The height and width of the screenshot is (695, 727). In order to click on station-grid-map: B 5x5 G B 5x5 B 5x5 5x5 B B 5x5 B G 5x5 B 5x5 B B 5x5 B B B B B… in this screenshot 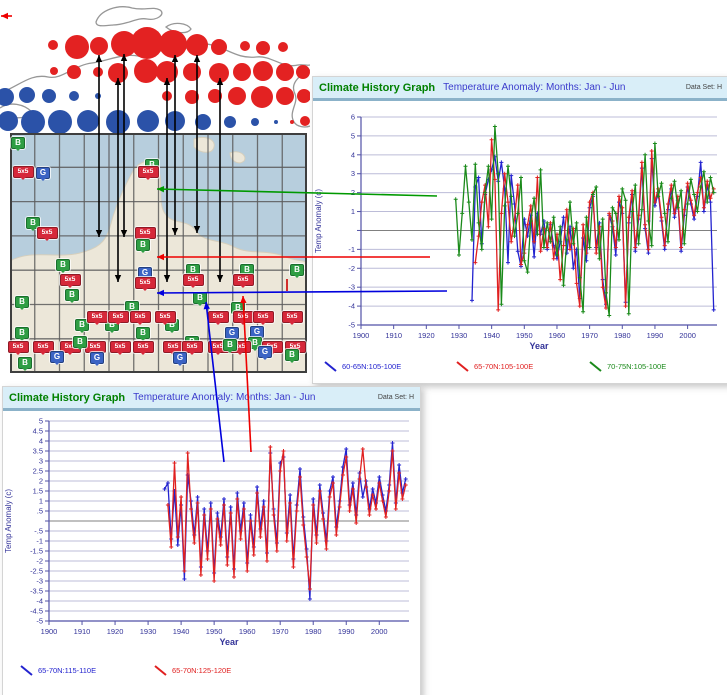, I will do `click(157, 253)`.